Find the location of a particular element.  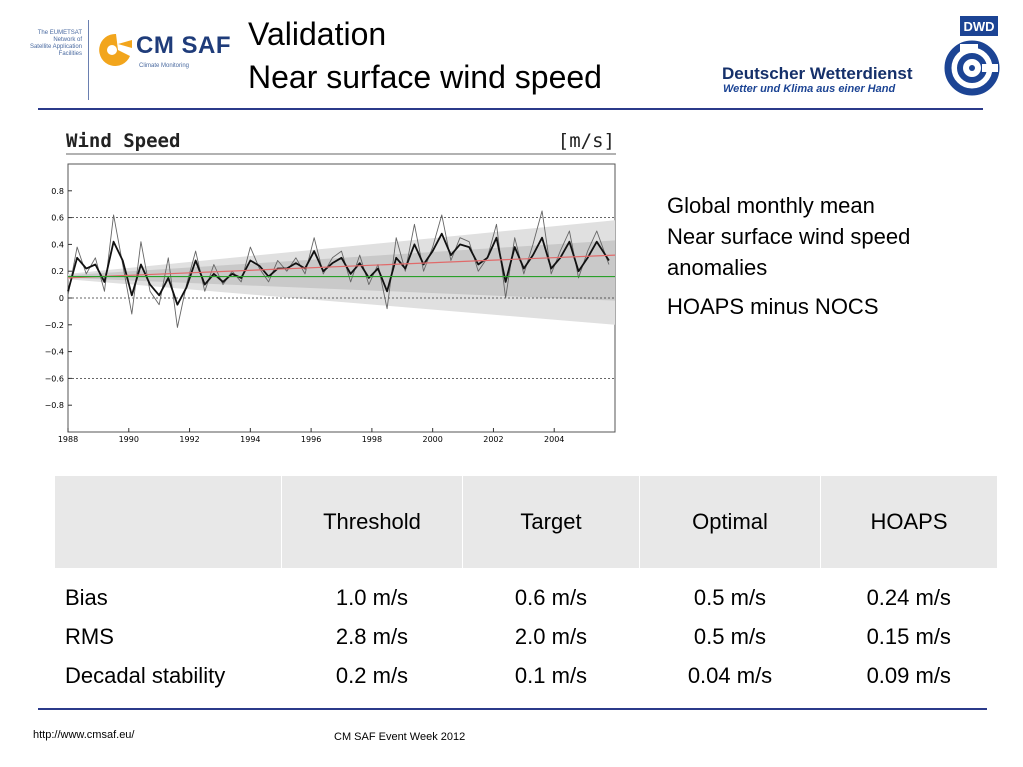

y-tick-label: 0.6 is located at coordinates (57, 218).